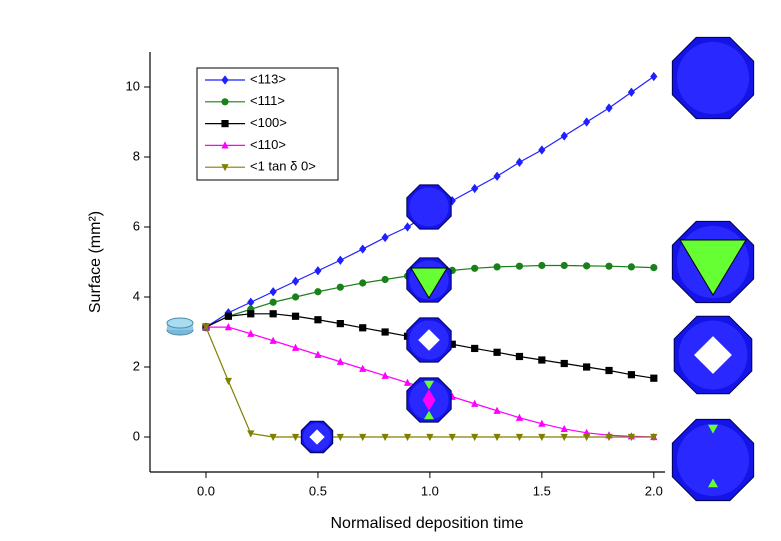  I want to click on y-tick-label: 6, so click(136, 225).